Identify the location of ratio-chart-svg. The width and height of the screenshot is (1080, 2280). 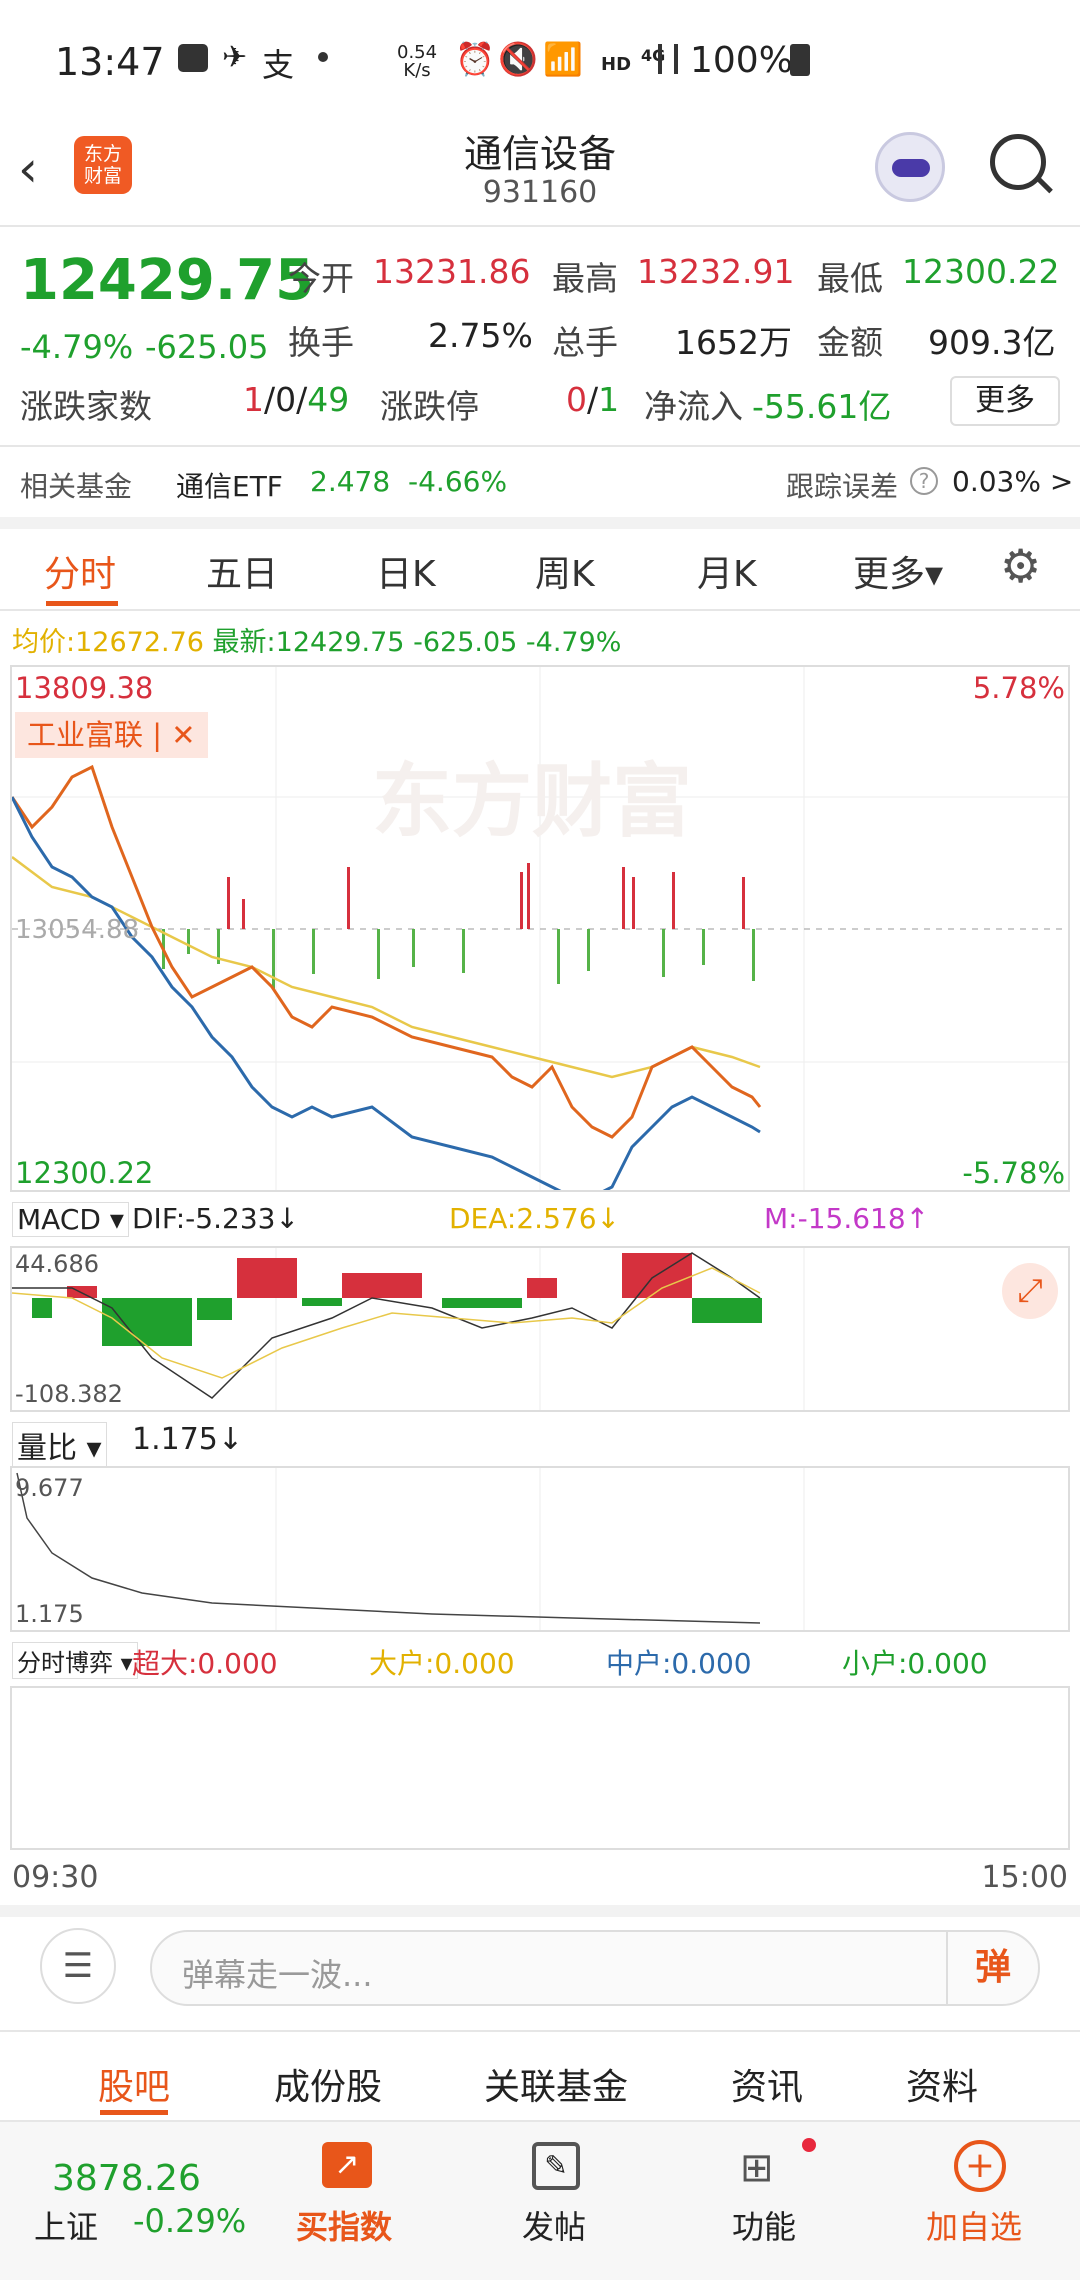
(410, 1549).